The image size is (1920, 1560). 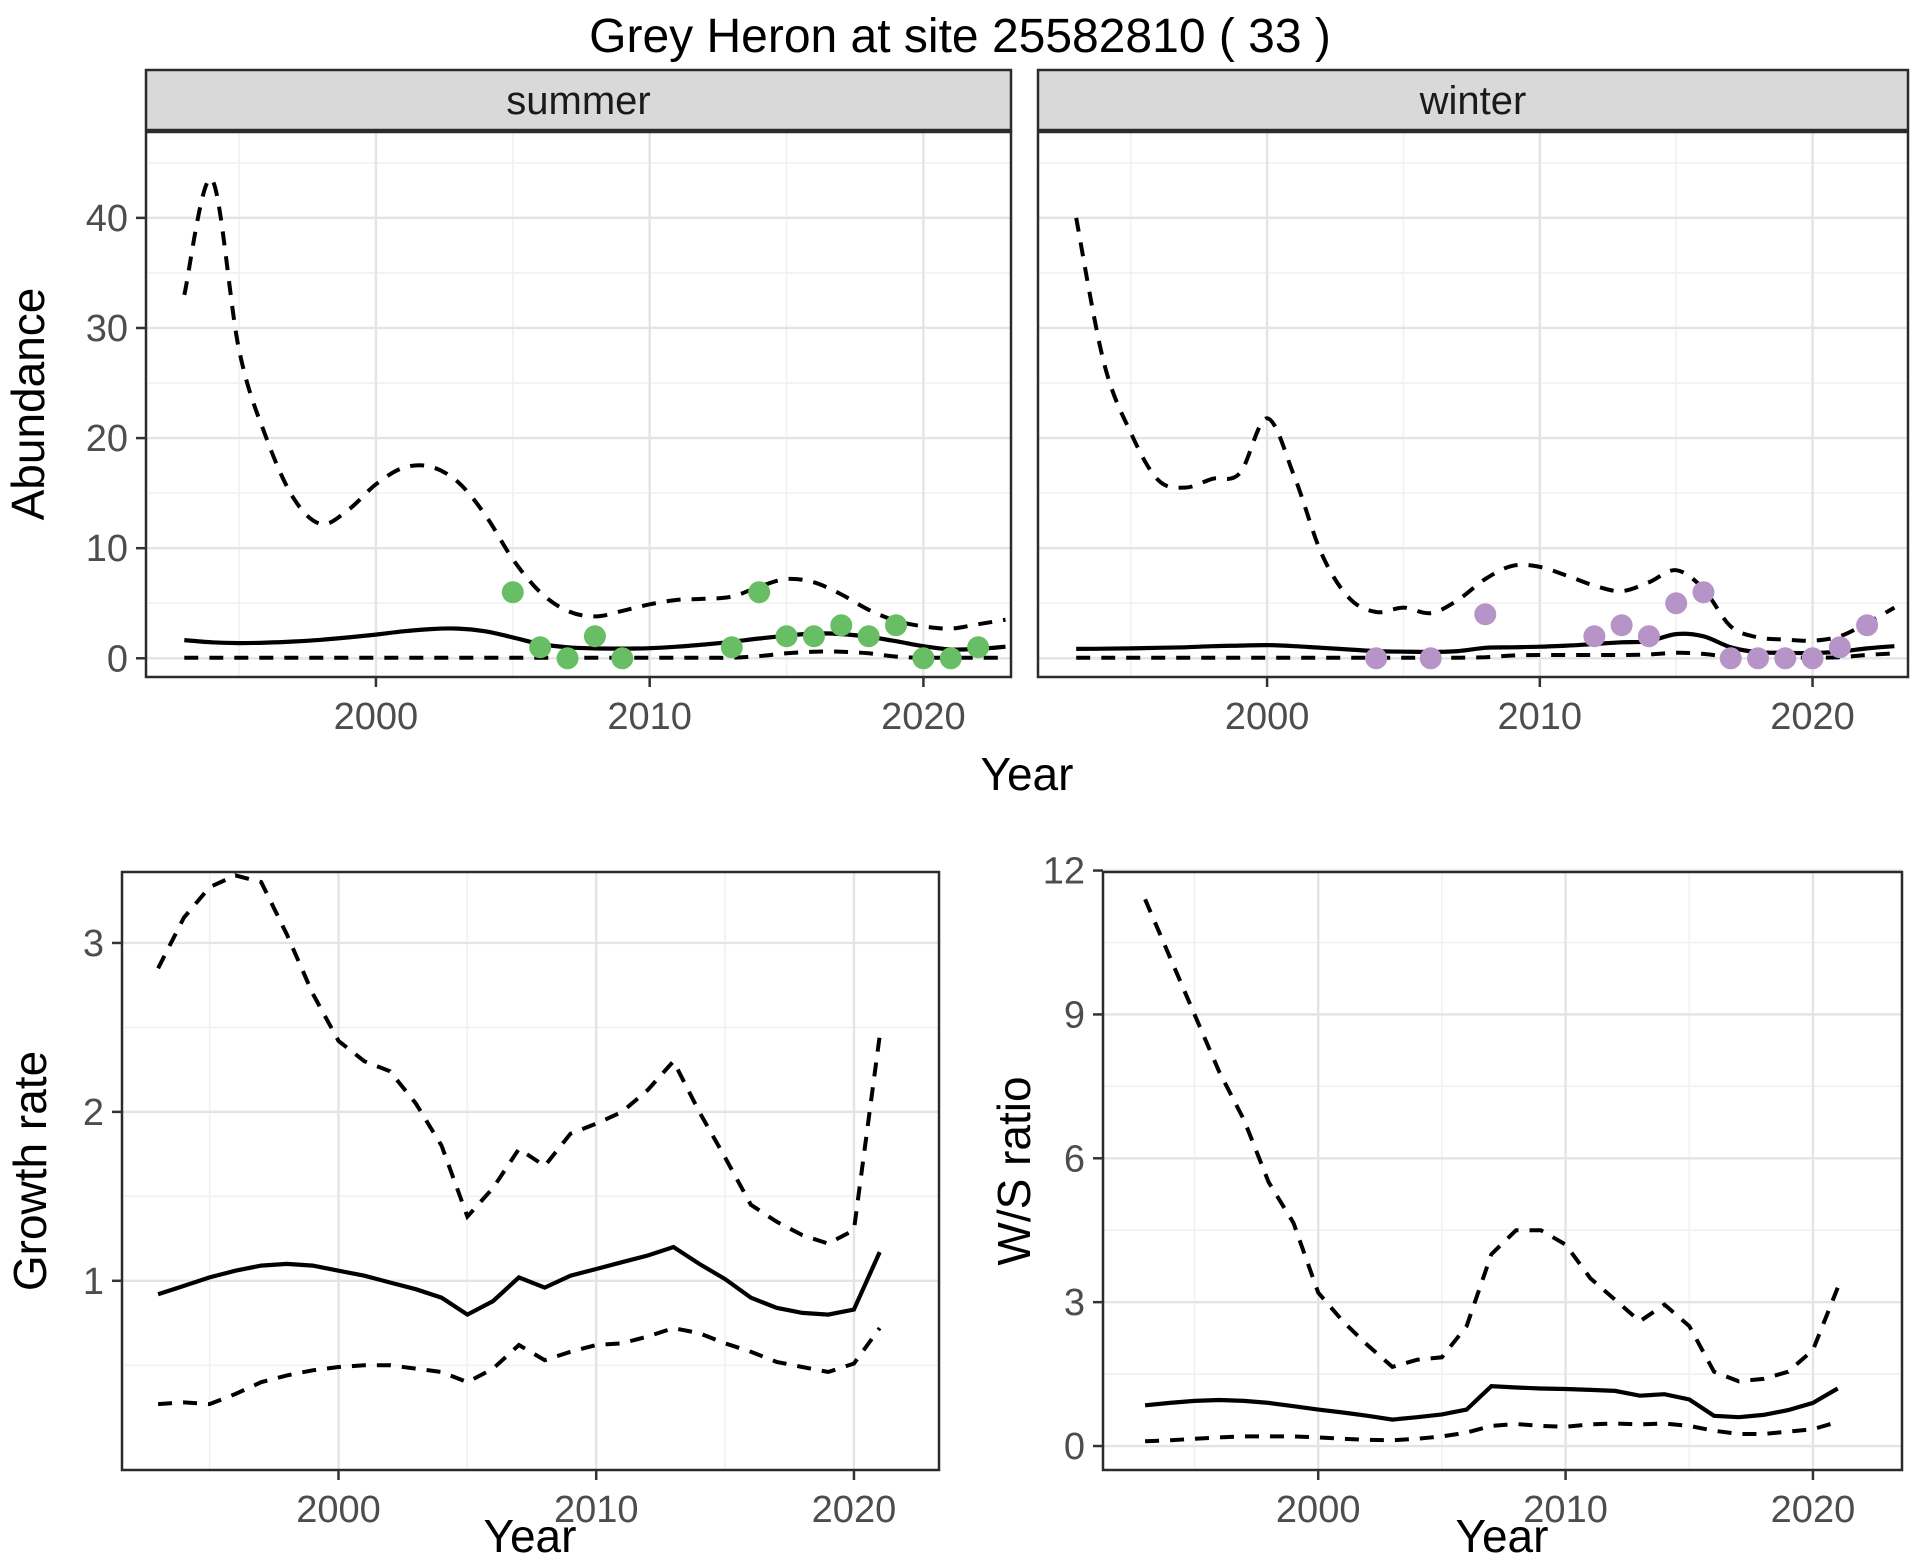 I want to click on y-tick-label: 1, so click(x=93, y=1282).